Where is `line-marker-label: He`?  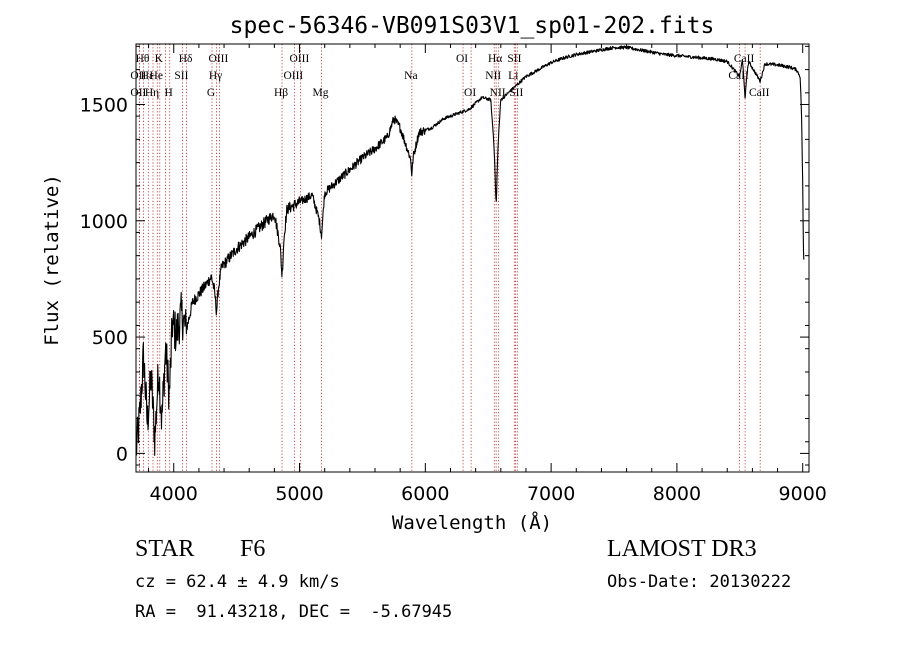 line-marker-label: He is located at coordinates (156, 76).